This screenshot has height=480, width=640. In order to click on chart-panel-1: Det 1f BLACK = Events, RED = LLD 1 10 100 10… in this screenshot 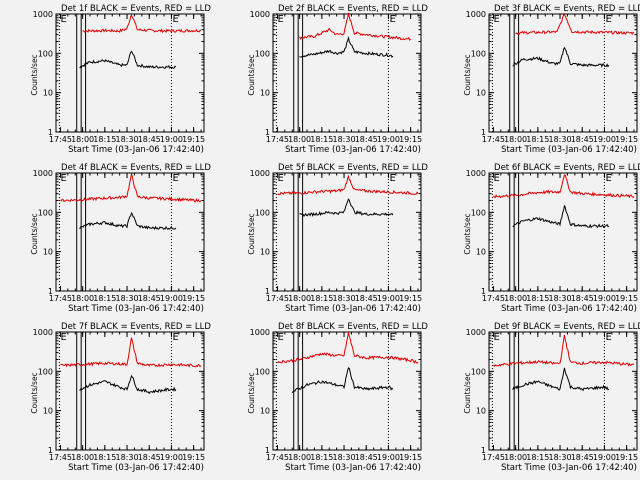, I will do `click(120, 79)`.